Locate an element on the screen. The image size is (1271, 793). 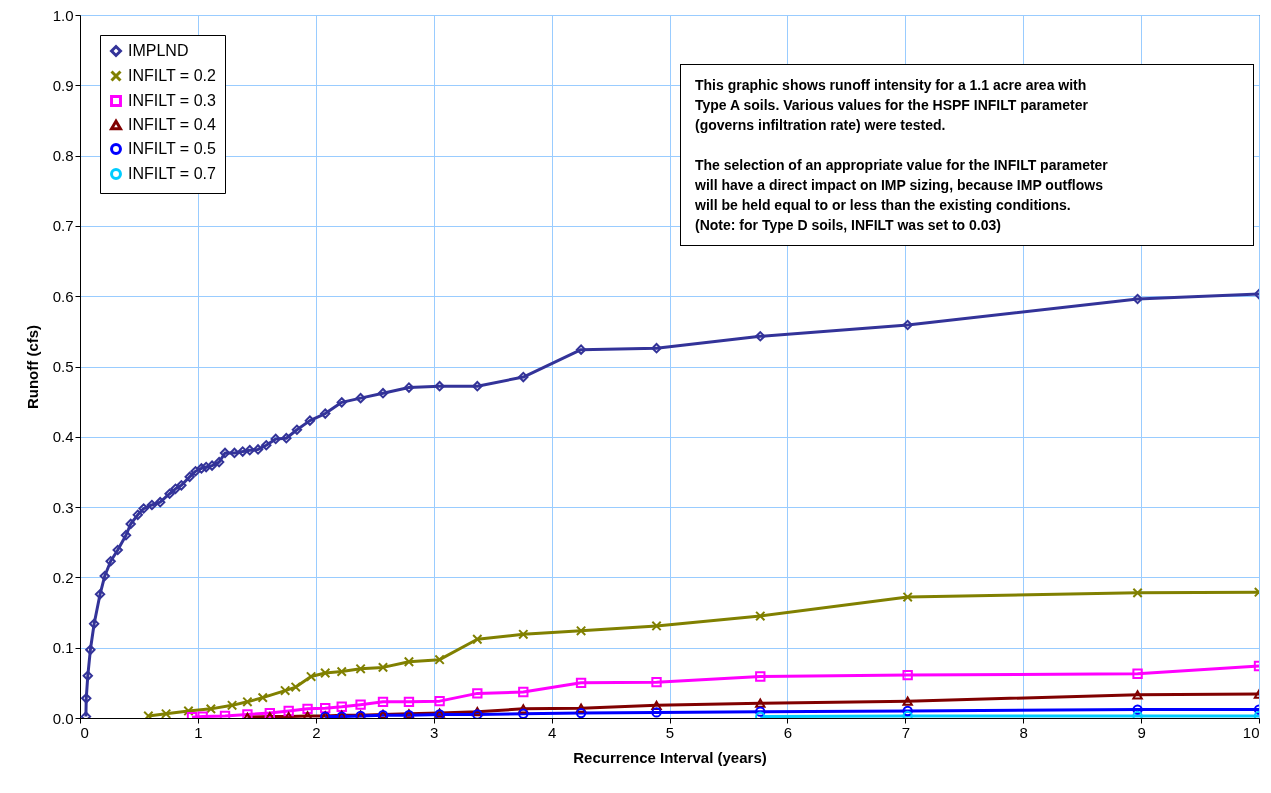
legend-label: INFILT = 0.7 is located at coordinates (172, 173).